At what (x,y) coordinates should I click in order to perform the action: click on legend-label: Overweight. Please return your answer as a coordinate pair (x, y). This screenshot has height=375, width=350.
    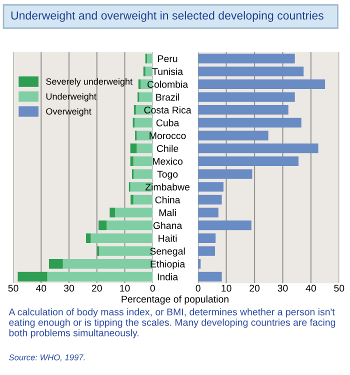
    Looking at the image, I should click on (69, 112).